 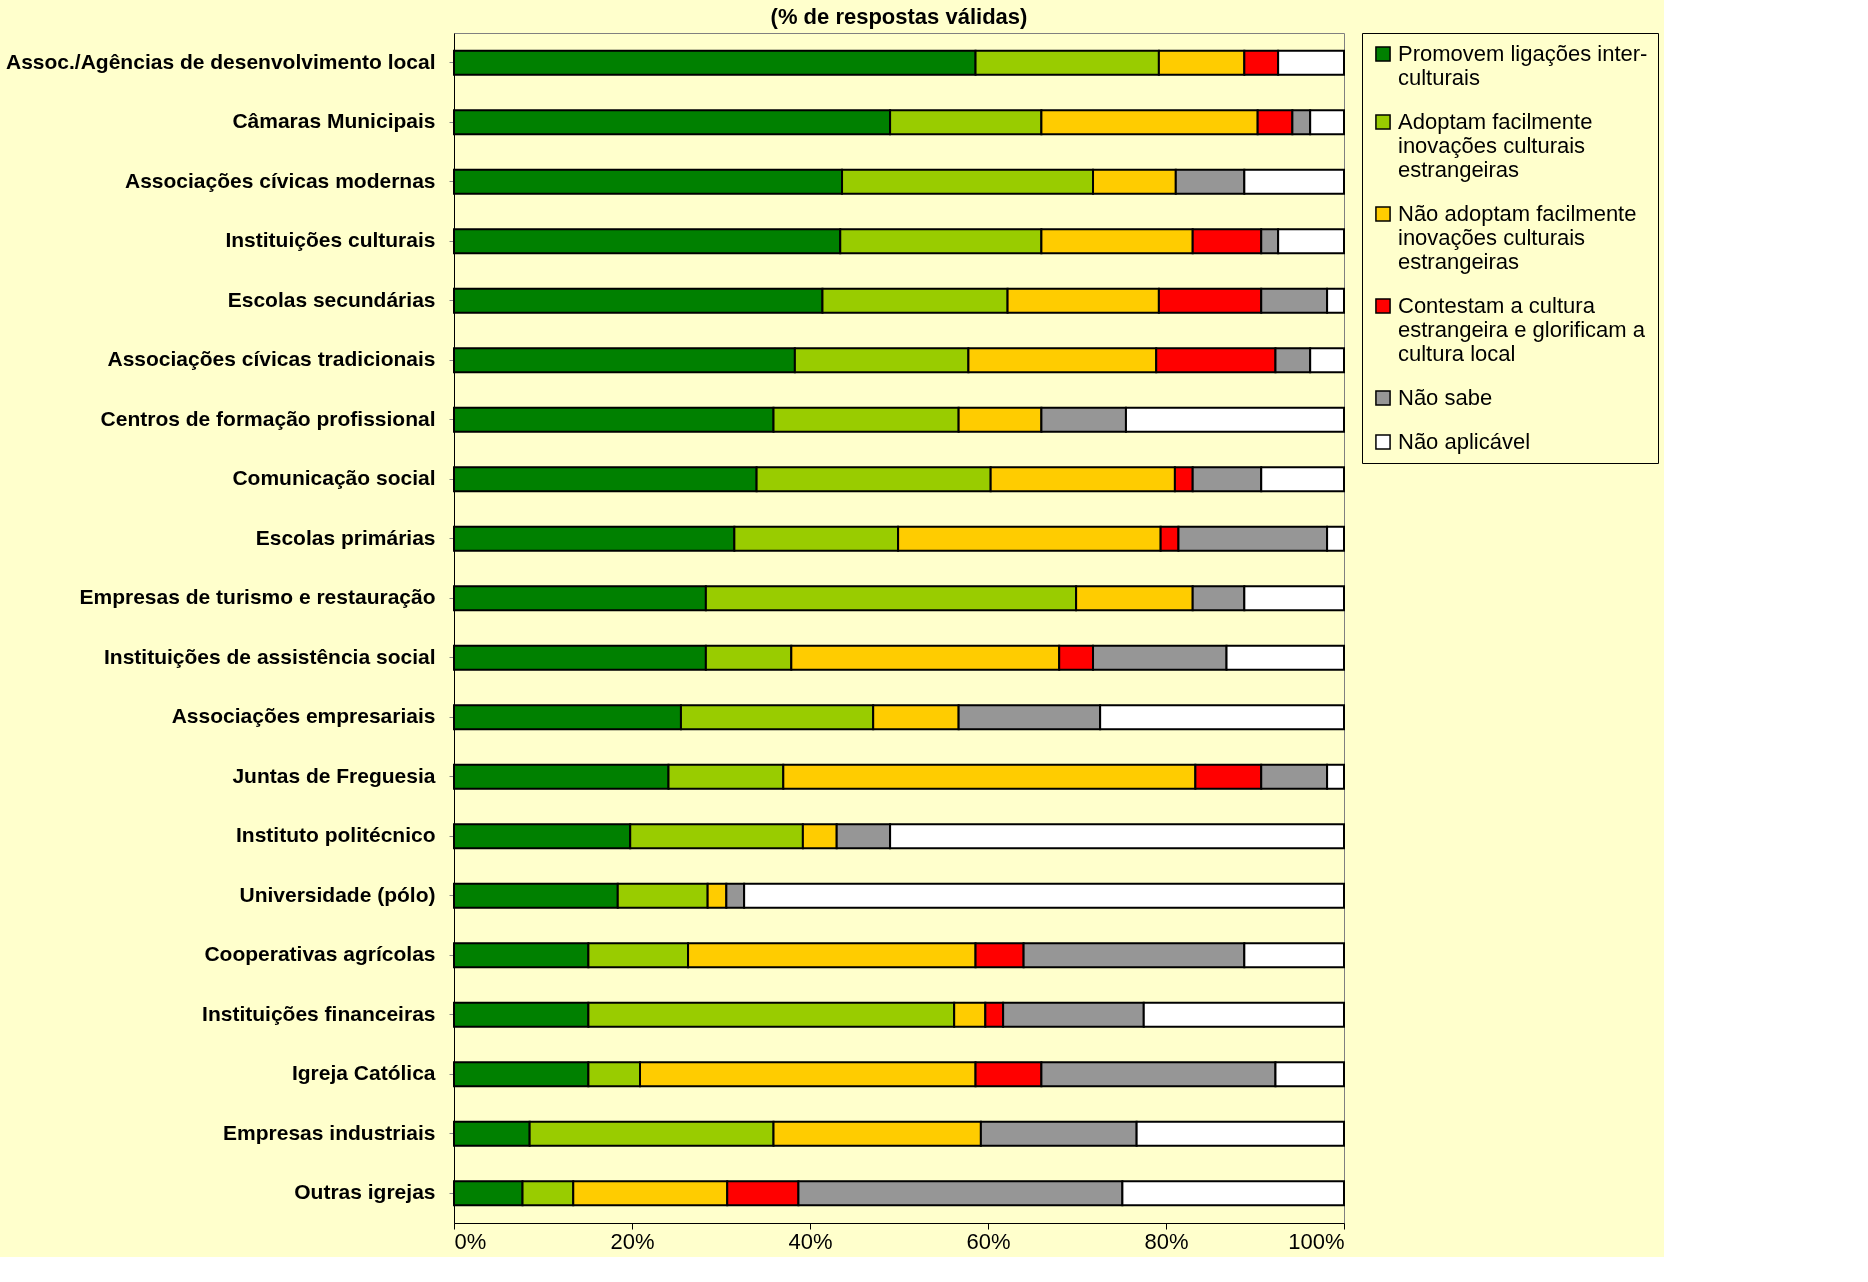 What do you see at coordinates (1495, 145) in the screenshot?
I see `legend-label: Adoptam facilmente inovações culturais estrangeiras` at bounding box center [1495, 145].